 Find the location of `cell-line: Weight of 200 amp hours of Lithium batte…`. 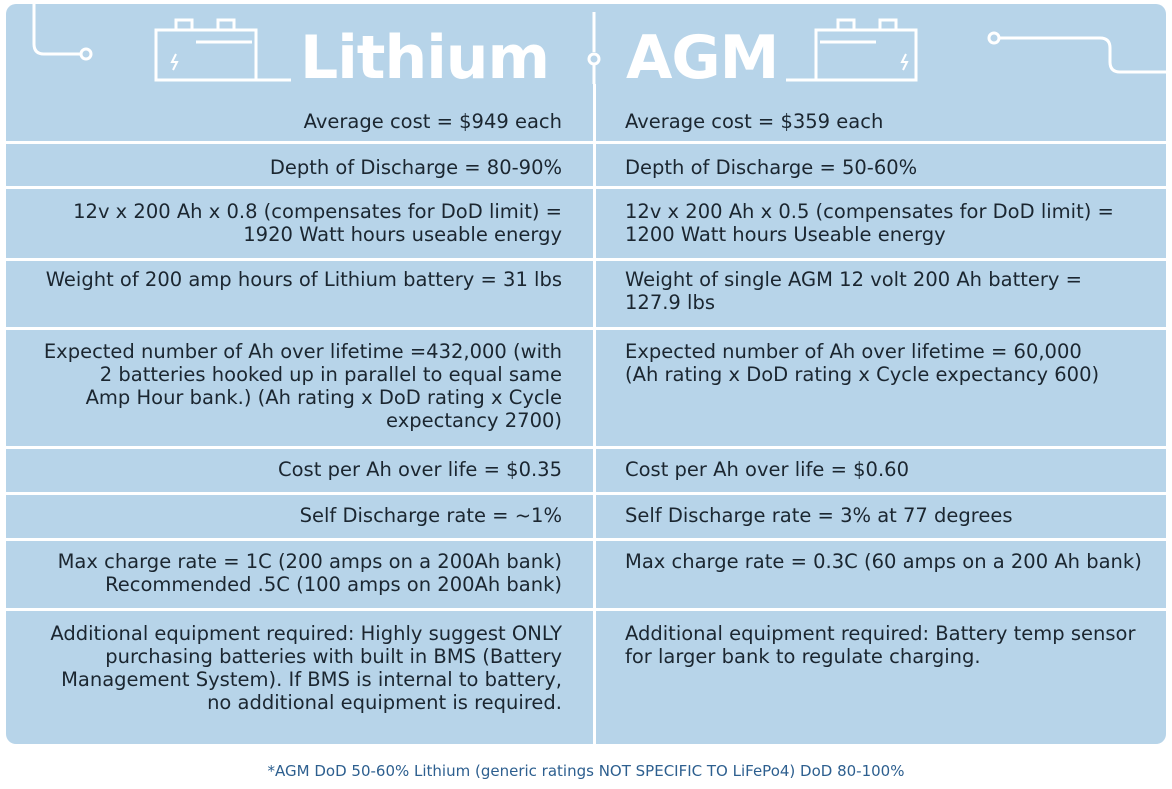

cell-line: Weight of 200 amp hours of Lithium batte… is located at coordinates (303, 279).